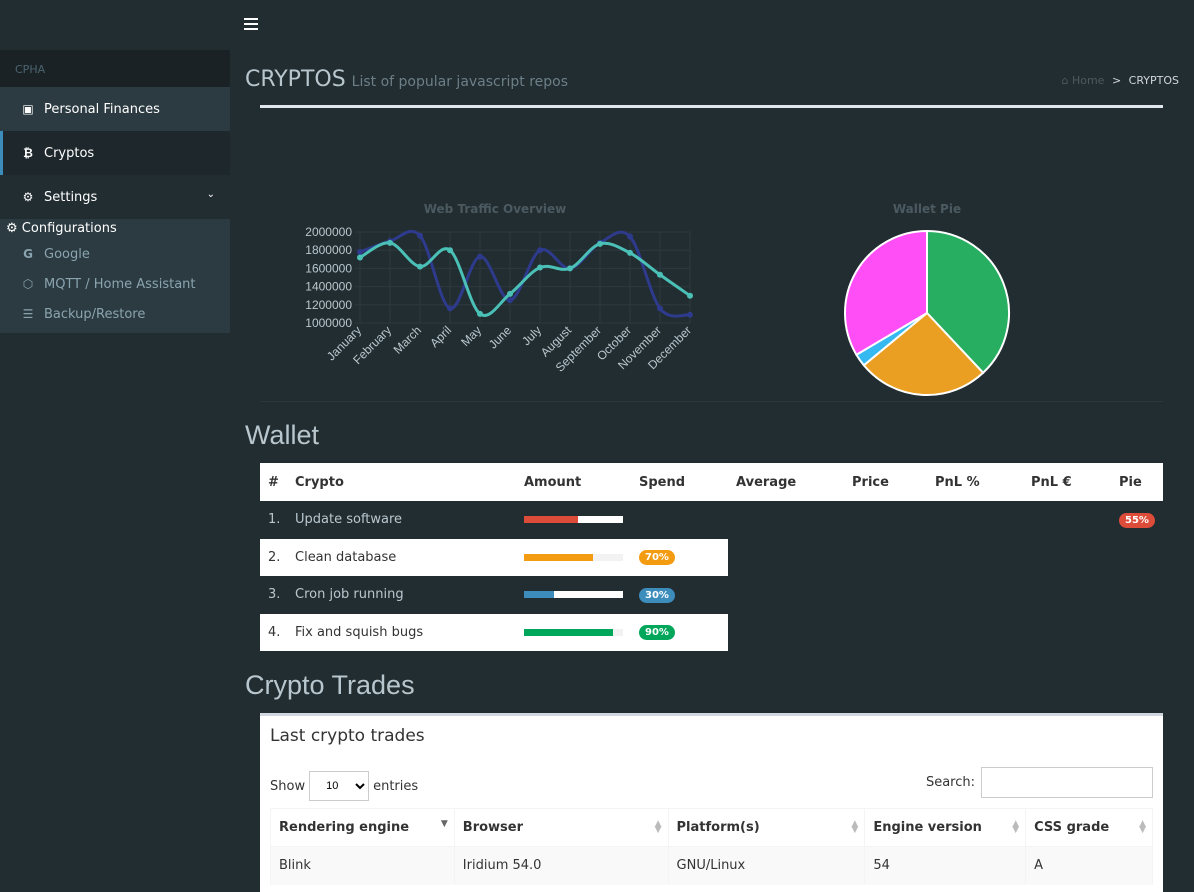 The width and height of the screenshot is (1194, 892). I want to click on entries-select: 10, so click(339, 786).